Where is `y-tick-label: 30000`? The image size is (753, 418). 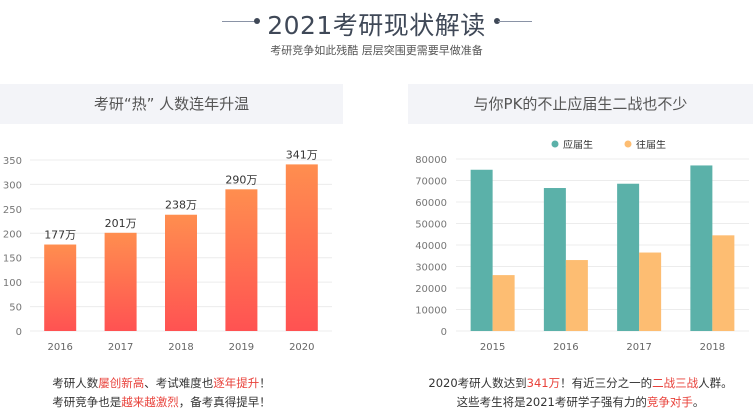 y-tick-label: 30000 is located at coordinates (431, 268).